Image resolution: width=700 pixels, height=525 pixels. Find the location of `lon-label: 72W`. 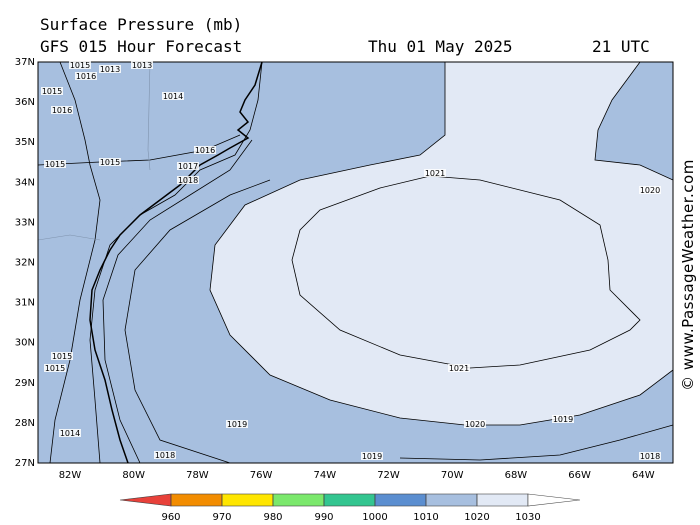

lon-label: 72W is located at coordinates (388, 475).